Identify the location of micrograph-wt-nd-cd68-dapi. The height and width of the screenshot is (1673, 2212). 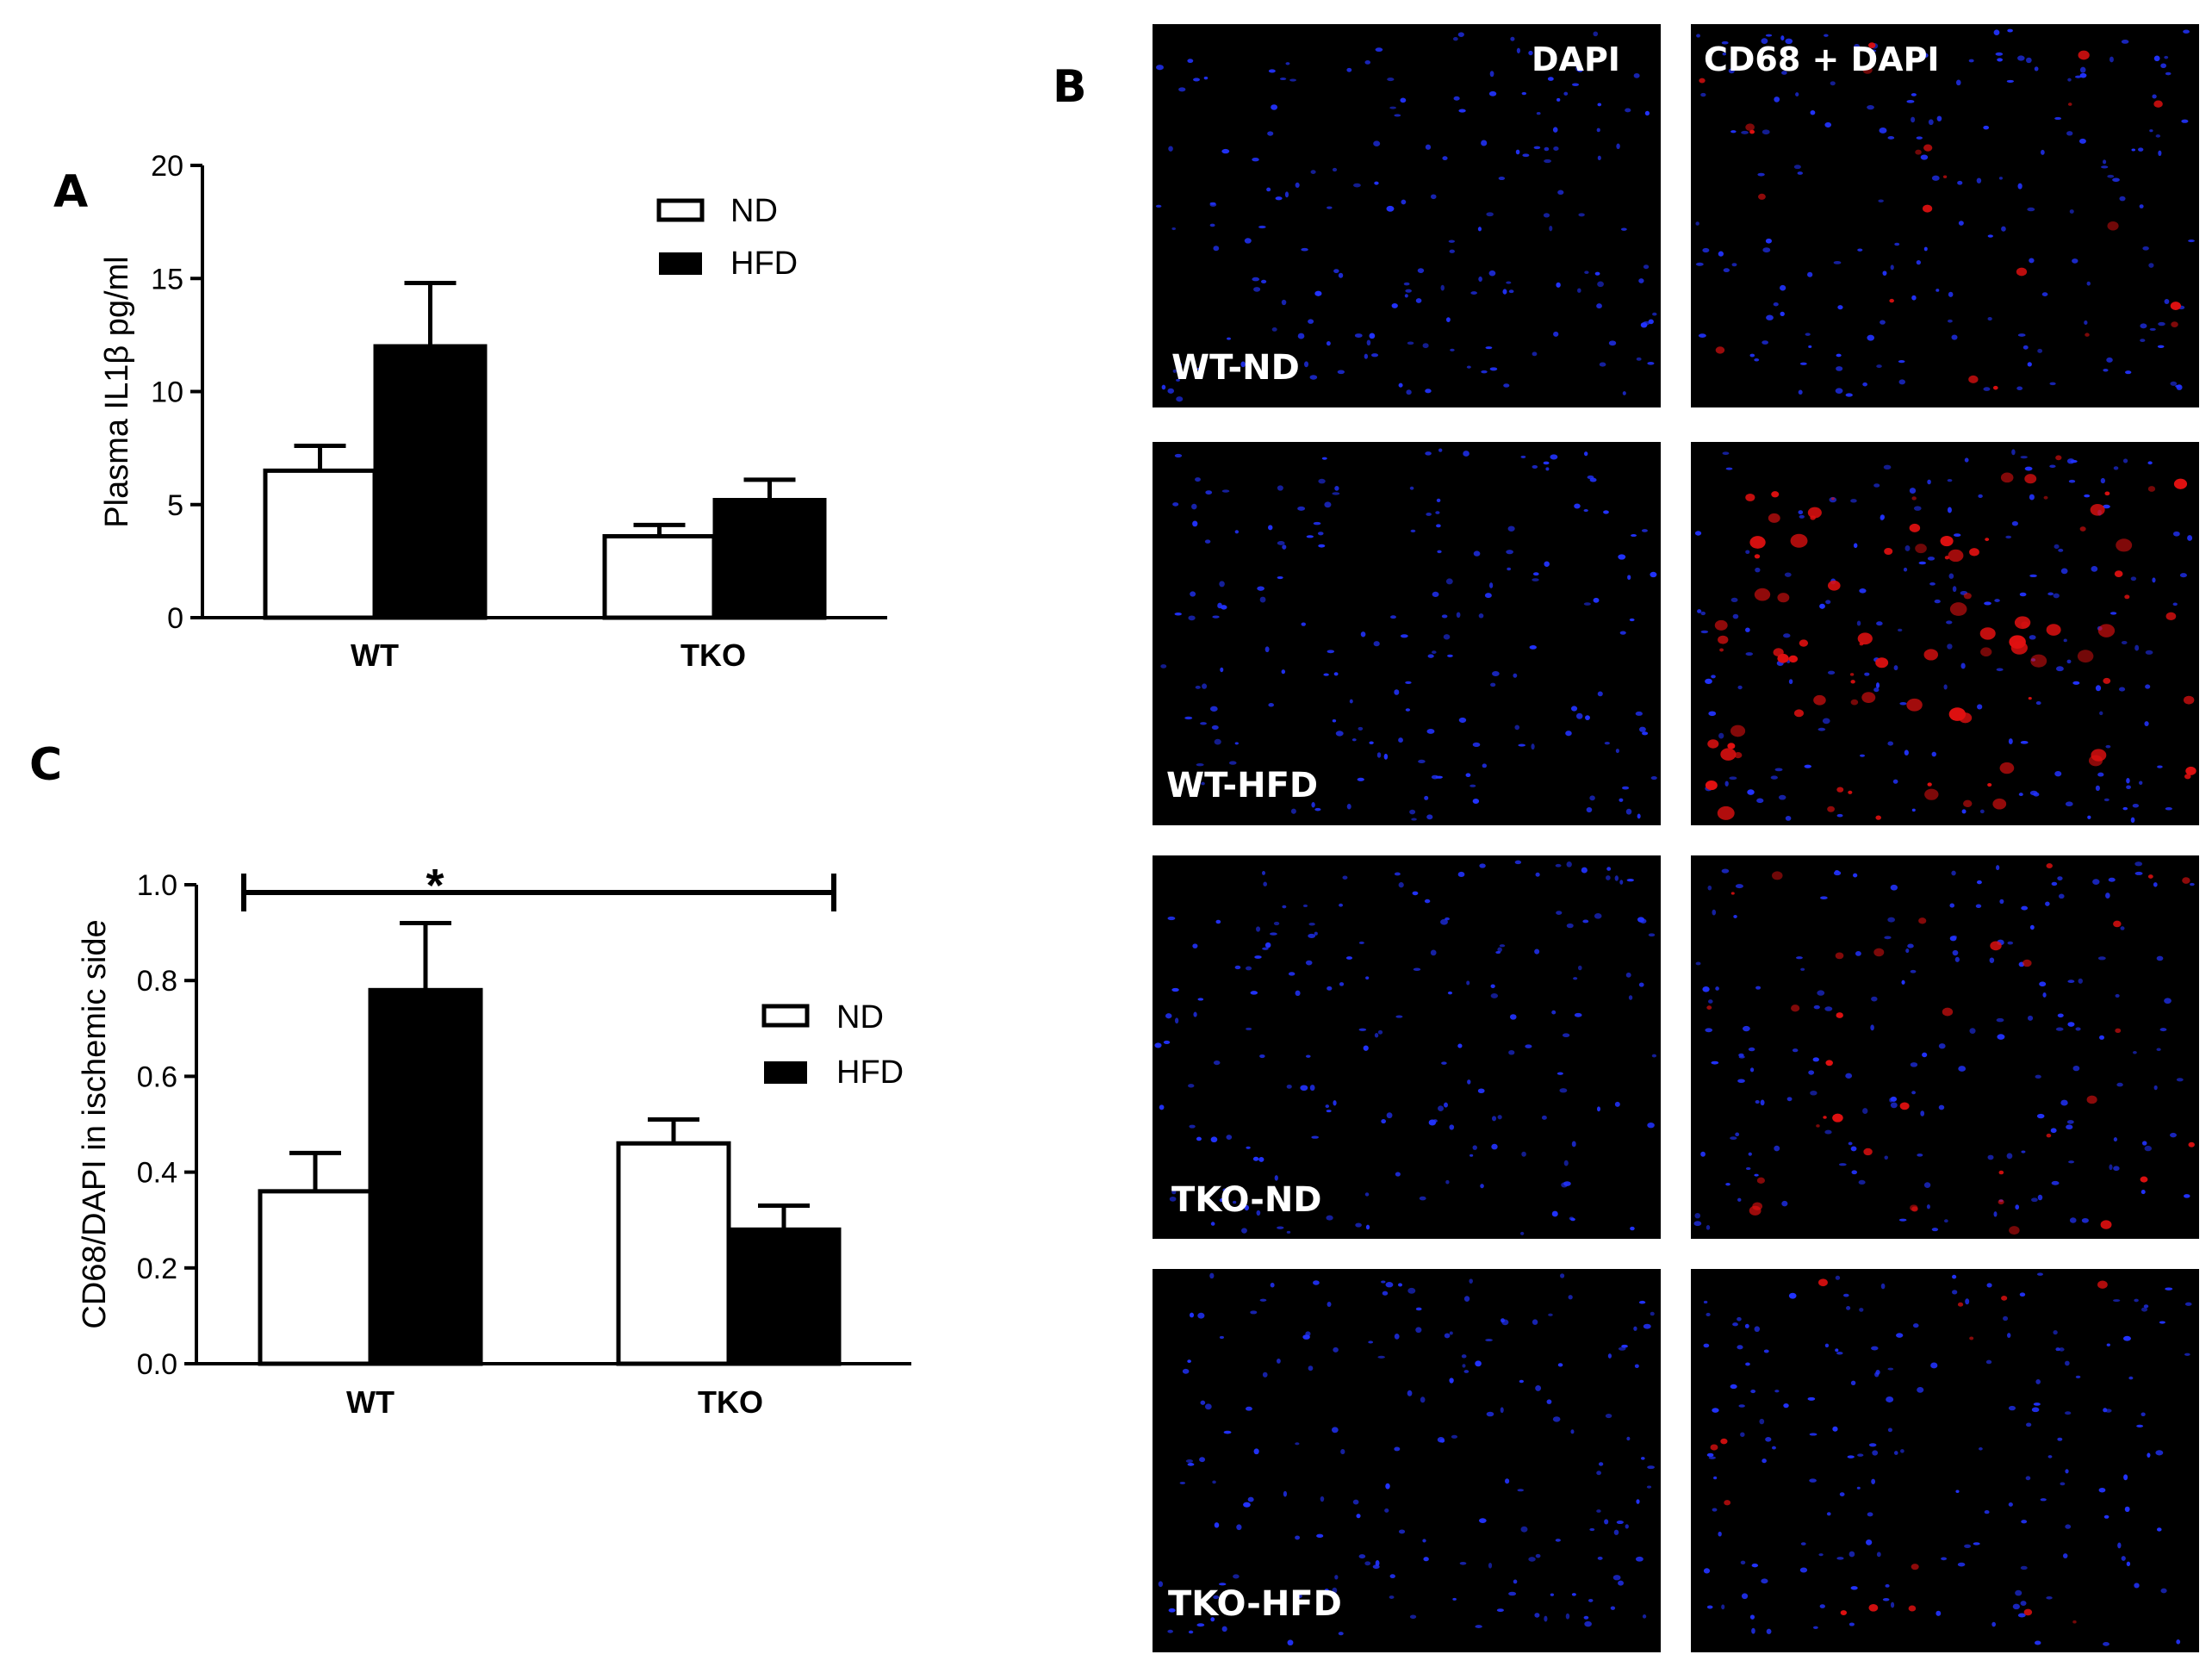
(1945, 215).